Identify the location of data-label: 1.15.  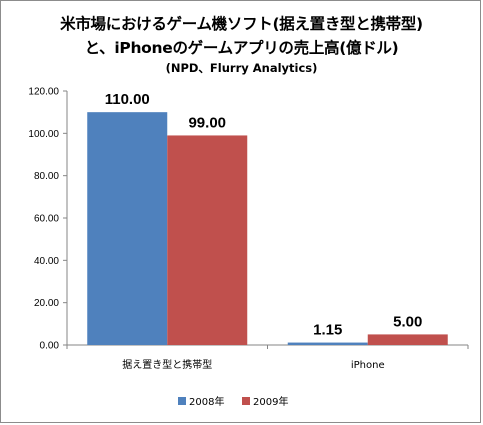
(327, 330).